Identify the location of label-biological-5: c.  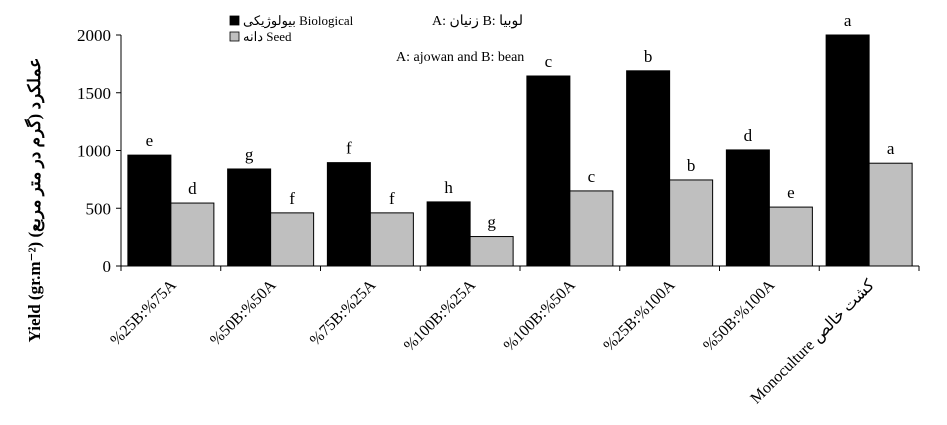
(549, 61).